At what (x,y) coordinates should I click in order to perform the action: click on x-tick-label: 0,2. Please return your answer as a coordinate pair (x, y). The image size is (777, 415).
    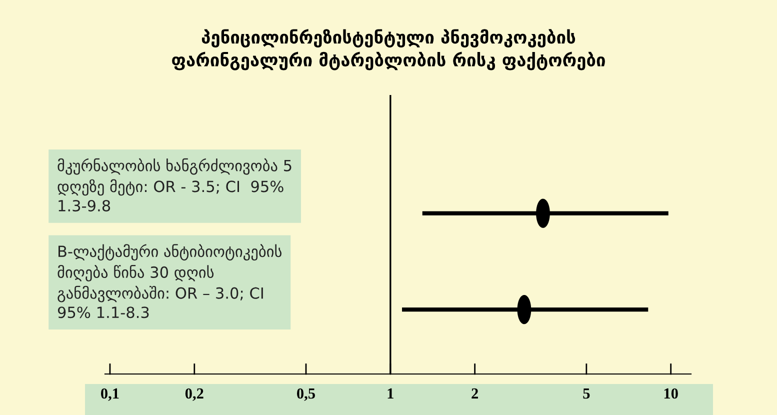
    Looking at the image, I should click on (194, 394).